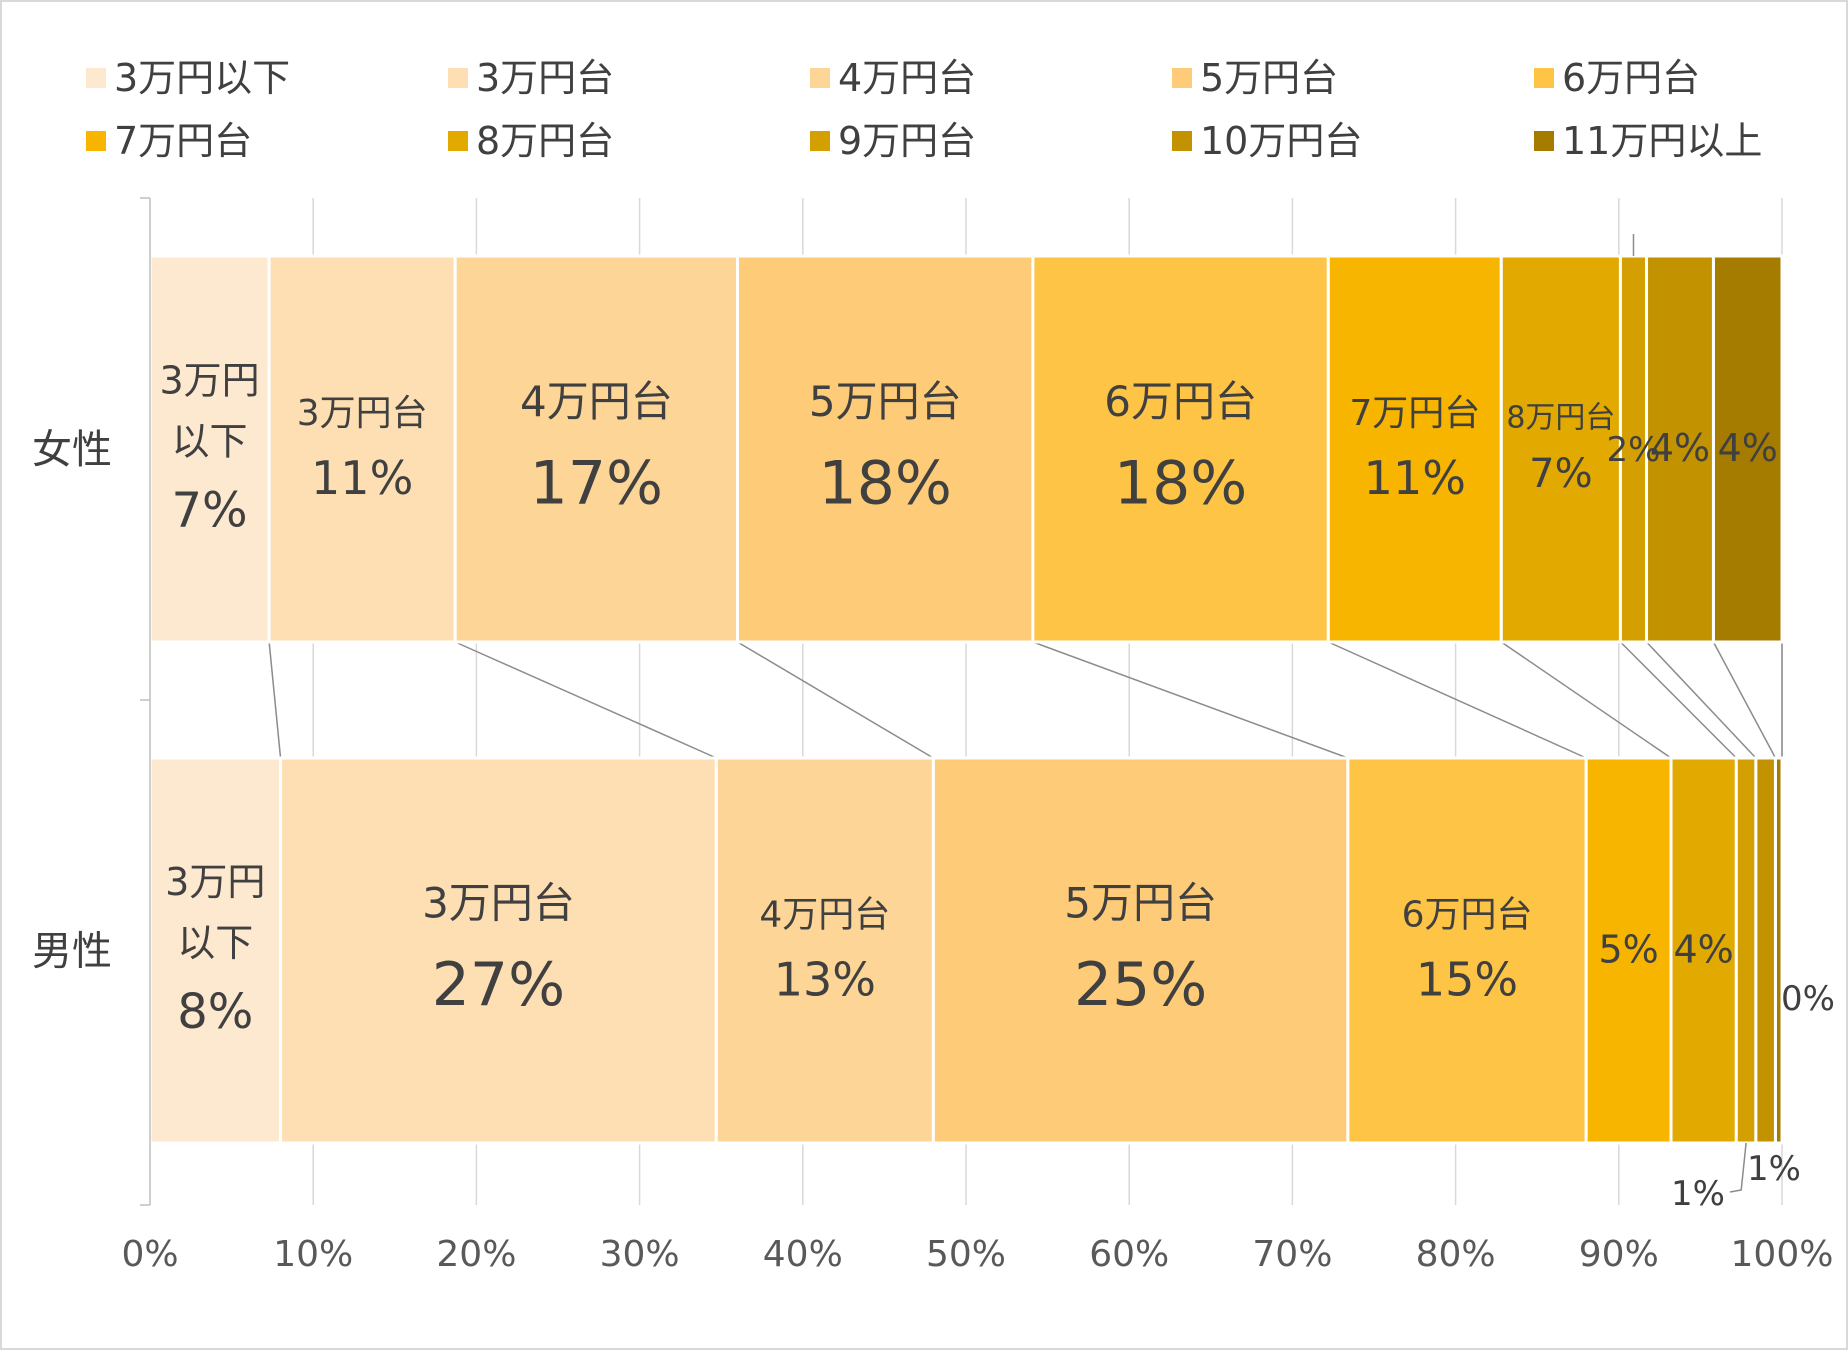 The height and width of the screenshot is (1350, 1848). Describe the element at coordinates (1560, 418) in the screenshot. I see `data-label: 8万円台` at that location.